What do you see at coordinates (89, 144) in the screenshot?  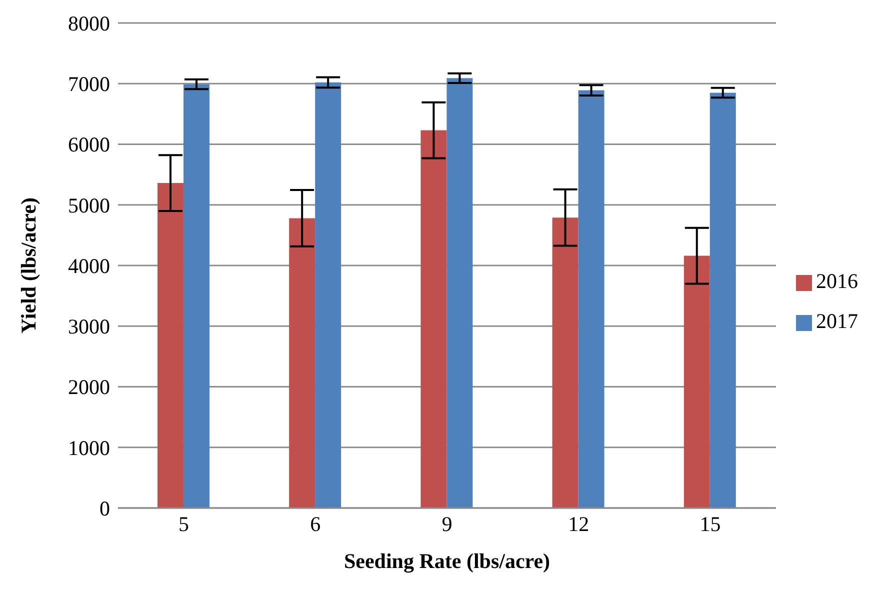 I see `y-tick-label: 6000` at bounding box center [89, 144].